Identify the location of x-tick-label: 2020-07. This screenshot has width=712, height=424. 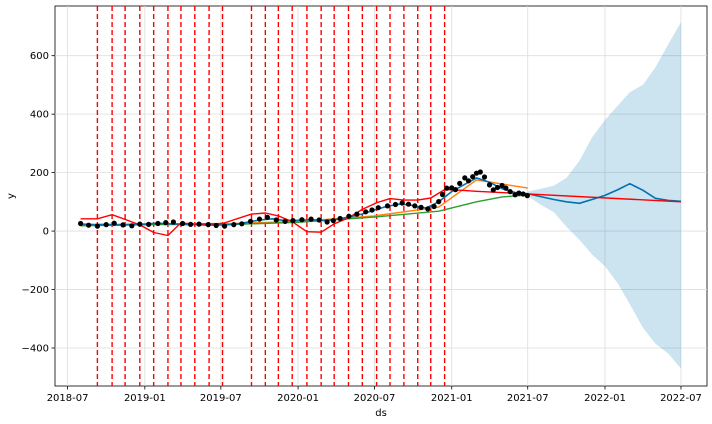
(375, 398).